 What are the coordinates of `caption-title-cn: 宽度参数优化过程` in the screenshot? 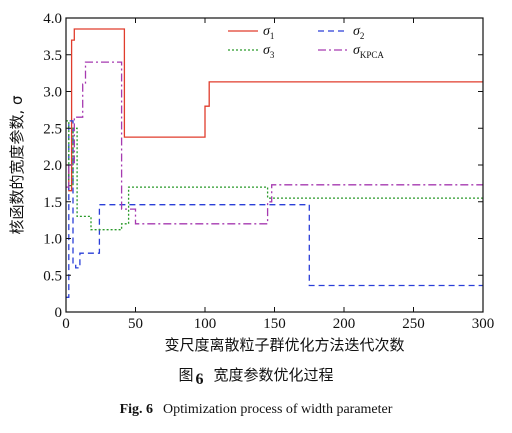 It's located at (273, 375).